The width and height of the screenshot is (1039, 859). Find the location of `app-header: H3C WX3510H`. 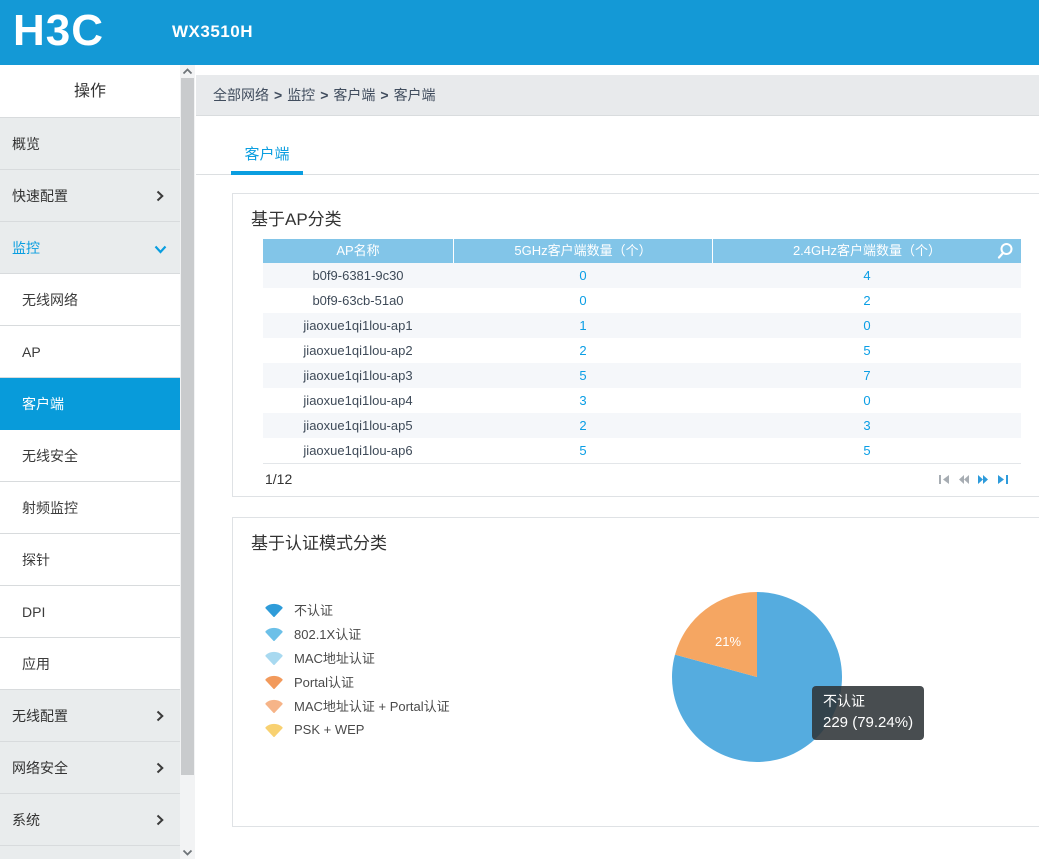

app-header: H3C WX3510H is located at coordinates (519, 32).